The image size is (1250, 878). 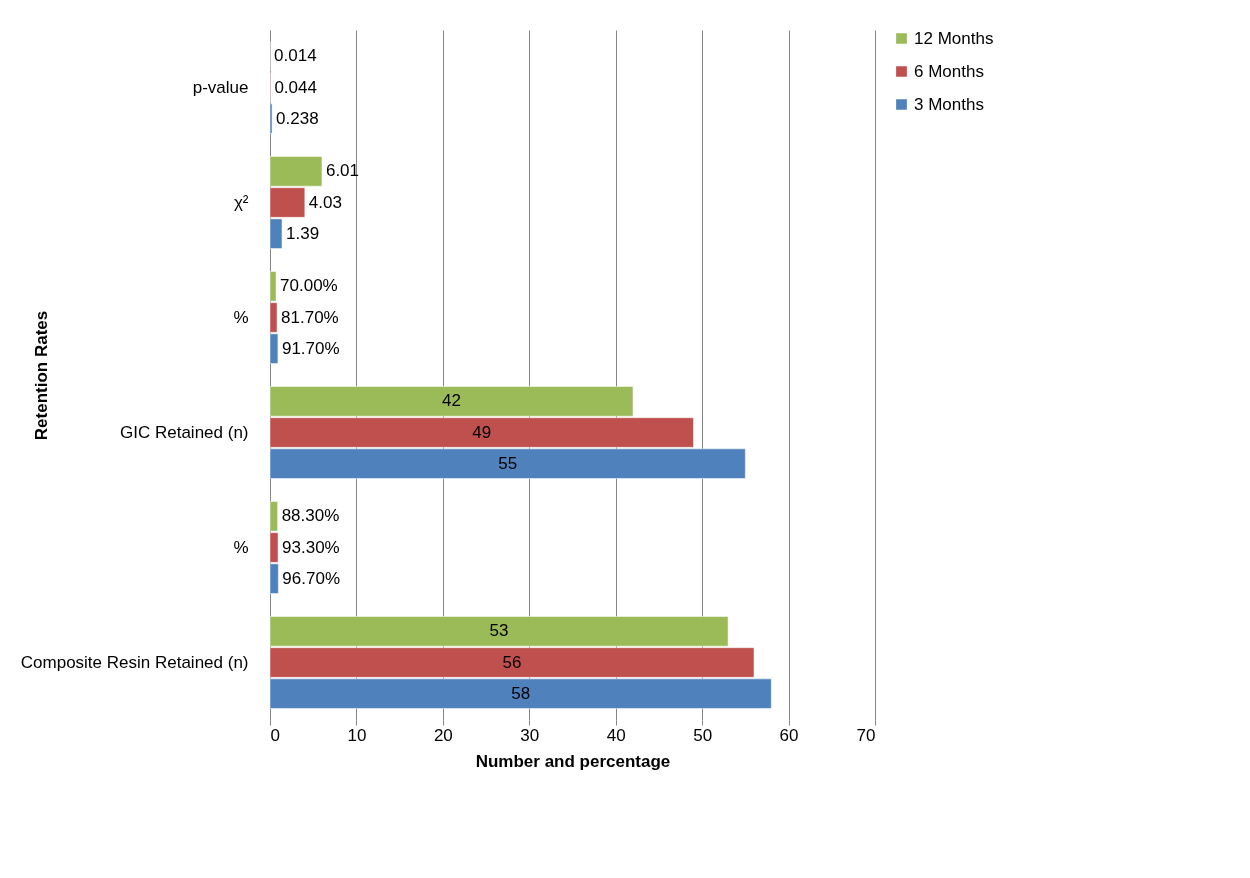 What do you see at coordinates (275, 735) in the screenshot?
I see `x-tick-label: 0` at bounding box center [275, 735].